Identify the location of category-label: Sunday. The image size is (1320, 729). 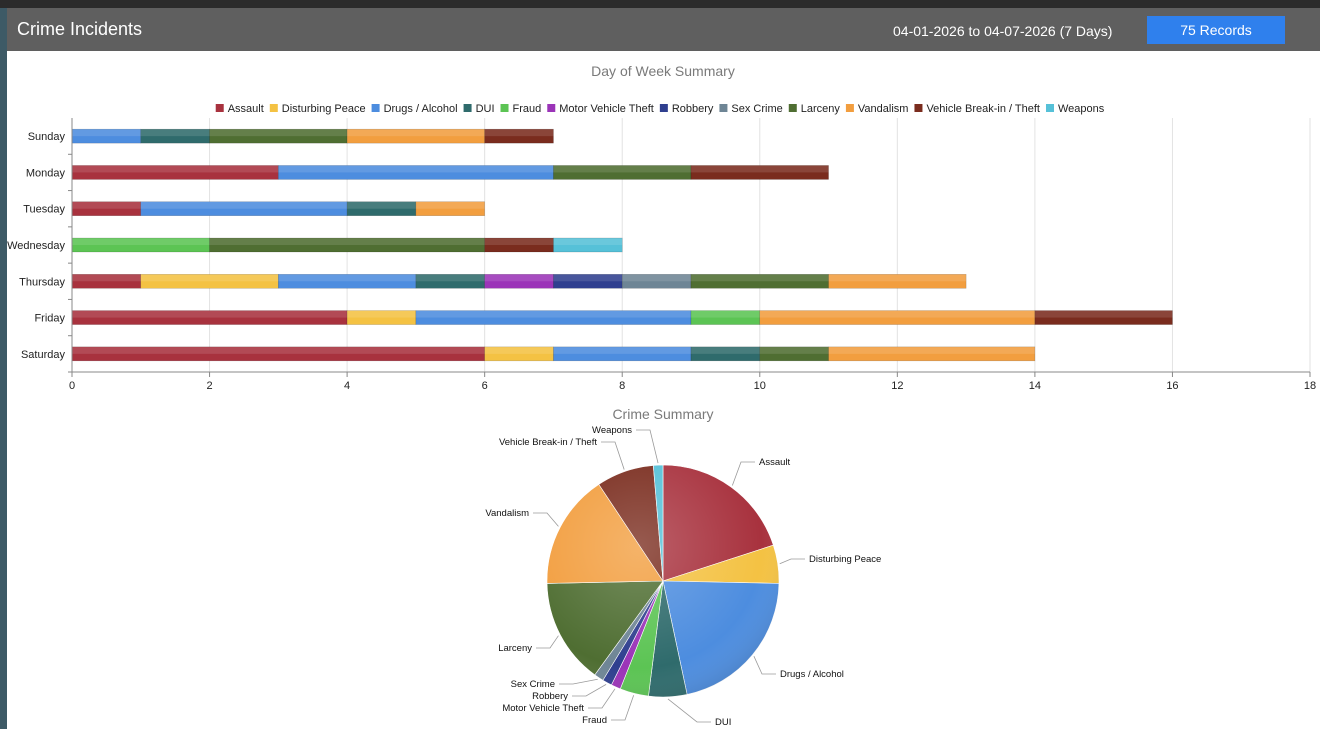
(47, 137).